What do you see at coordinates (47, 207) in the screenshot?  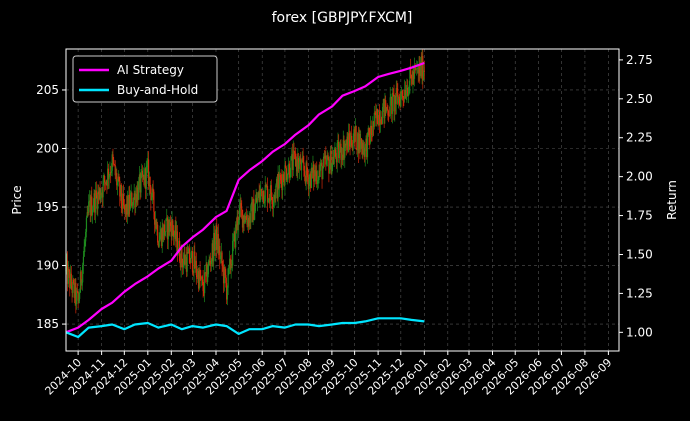 I see `y-tick-label: 195` at bounding box center [47, 207].